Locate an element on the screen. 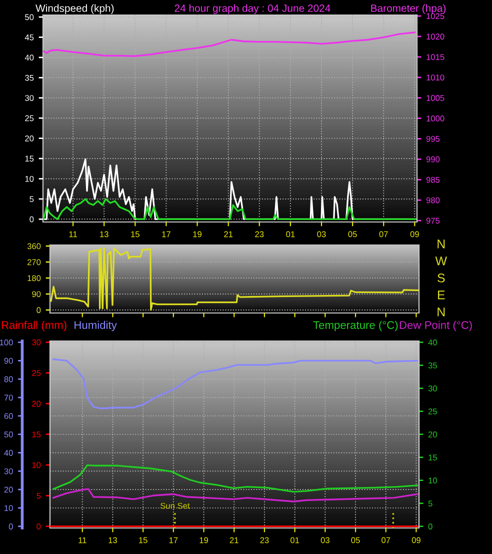  y-tick-label: 180 is located at coordinates (34, 278).